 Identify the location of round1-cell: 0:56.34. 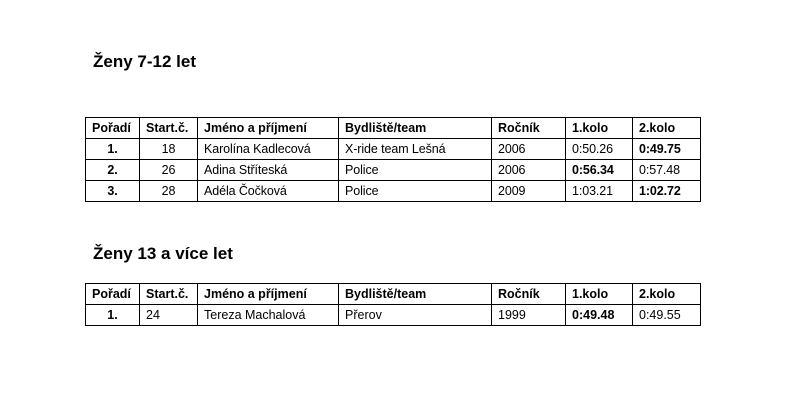
(599, 170).